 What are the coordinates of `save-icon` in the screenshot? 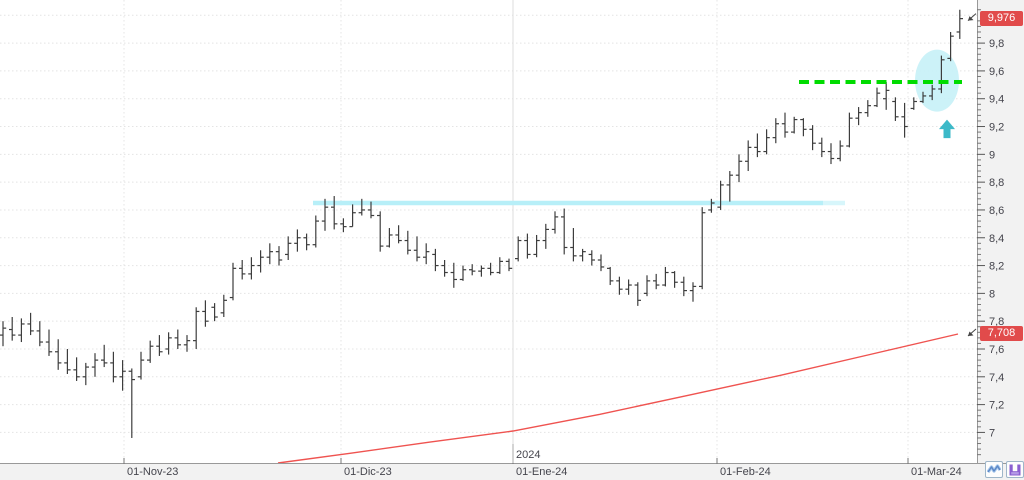 It's located at (1015, 469).